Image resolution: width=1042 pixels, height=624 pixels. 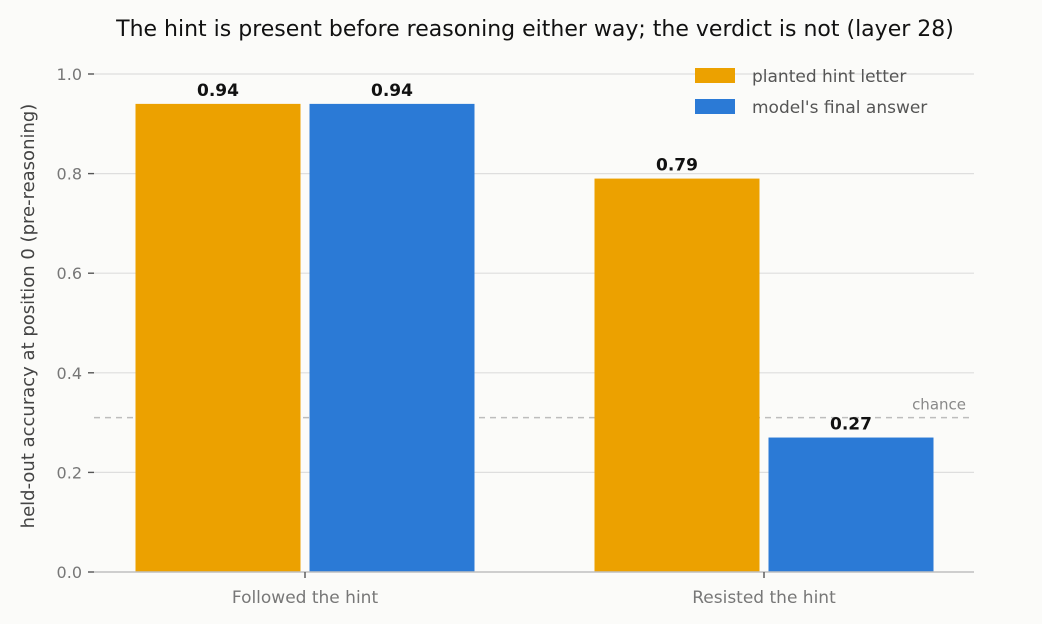 What do you see at coordinates (69, 273) in the screenshot?
I see `y-tick-label: 0.6` at bounding box center [69, 273].